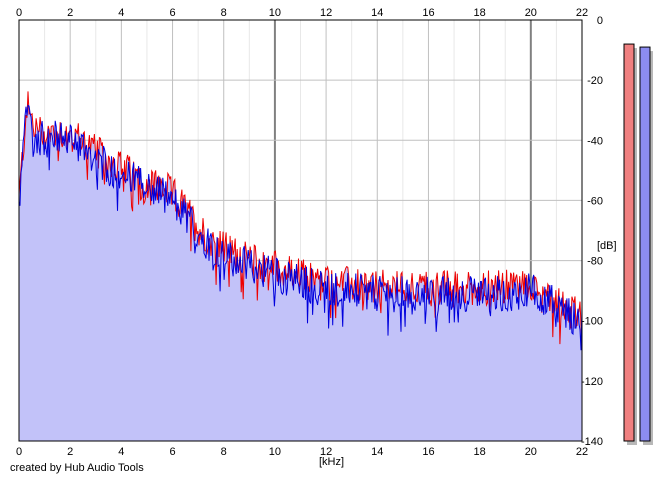  What do you see at coordinates (224, 452) in the screenshot?
I see `x-tick-label: 8` at bounding box center [224, 452].